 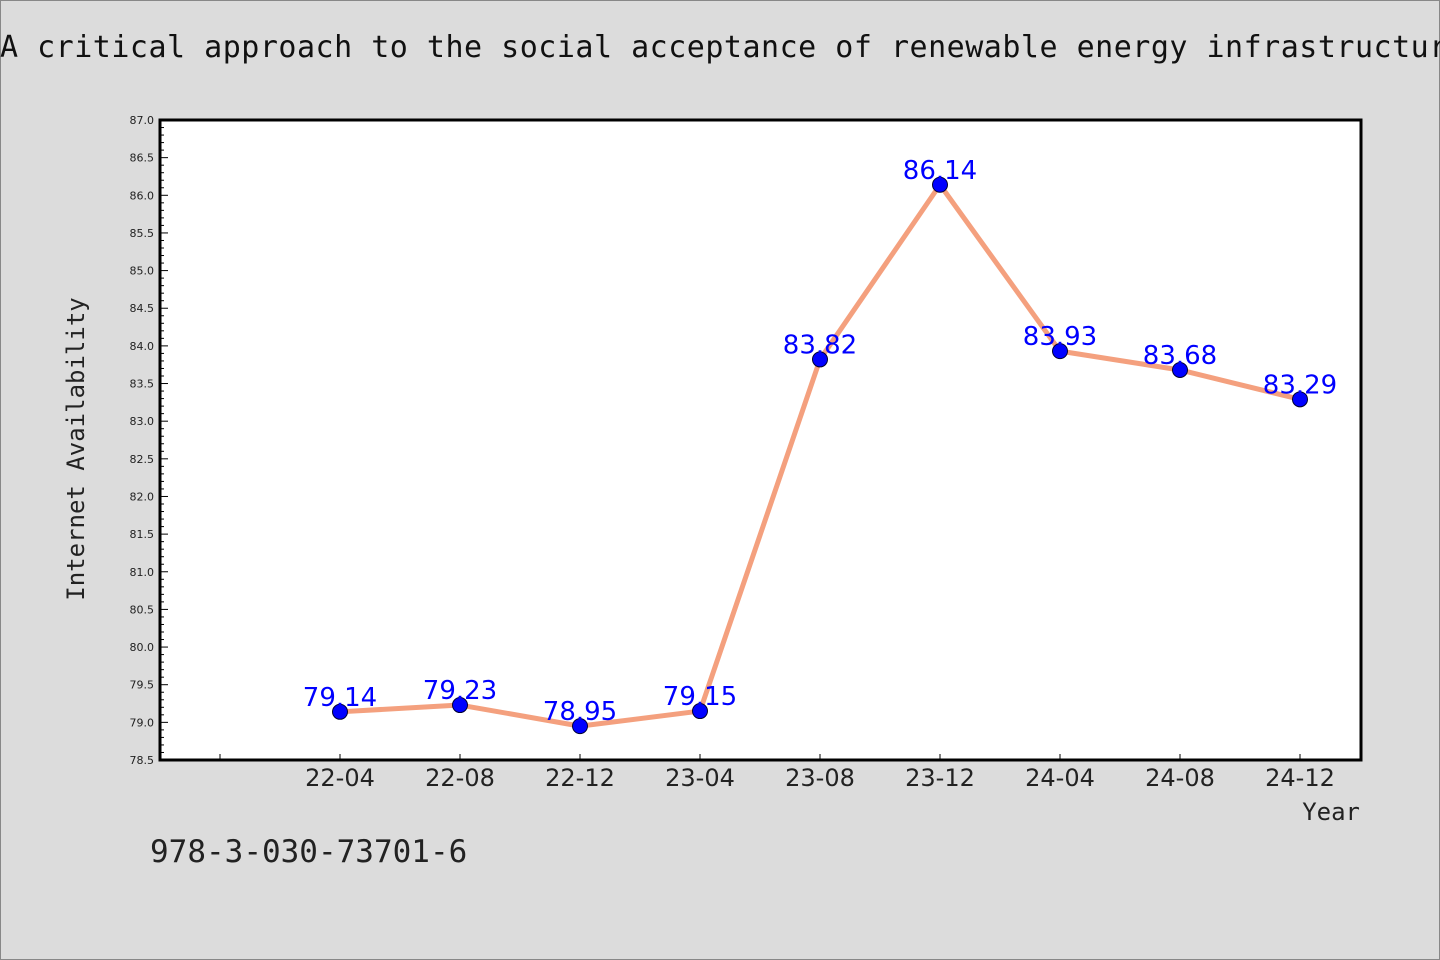 I want to click on y-tick-label: 79.0, so click(x=142, y=722).